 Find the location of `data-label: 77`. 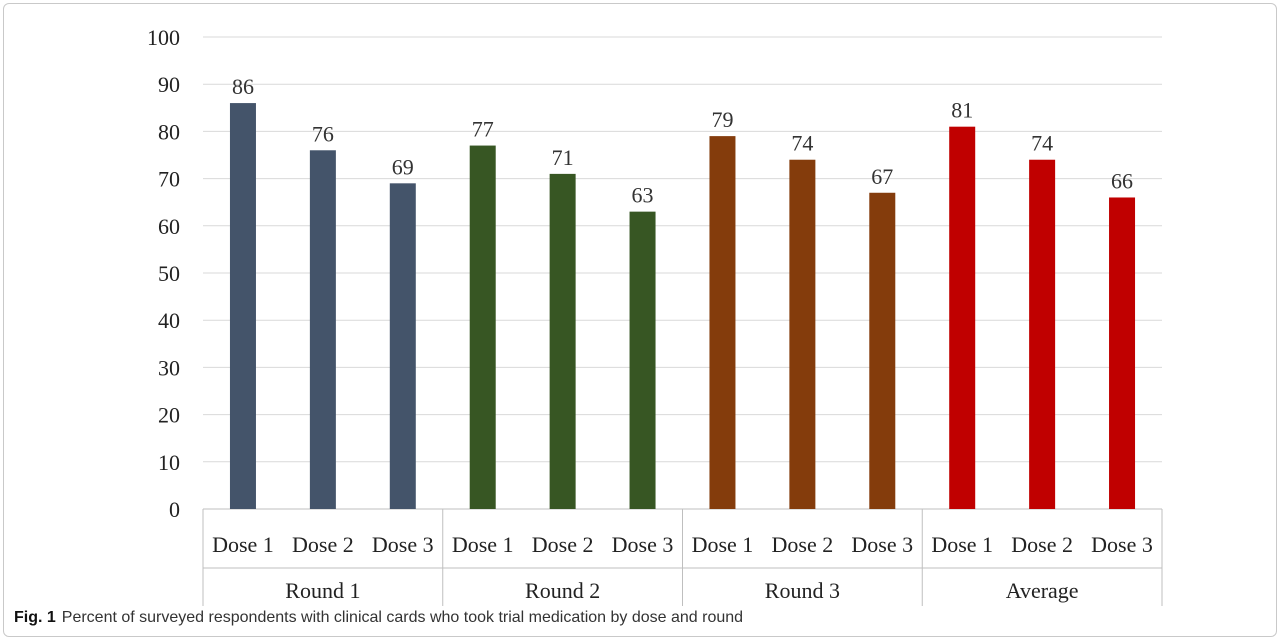

data-label: 77 is located at coordinates (483, 129).